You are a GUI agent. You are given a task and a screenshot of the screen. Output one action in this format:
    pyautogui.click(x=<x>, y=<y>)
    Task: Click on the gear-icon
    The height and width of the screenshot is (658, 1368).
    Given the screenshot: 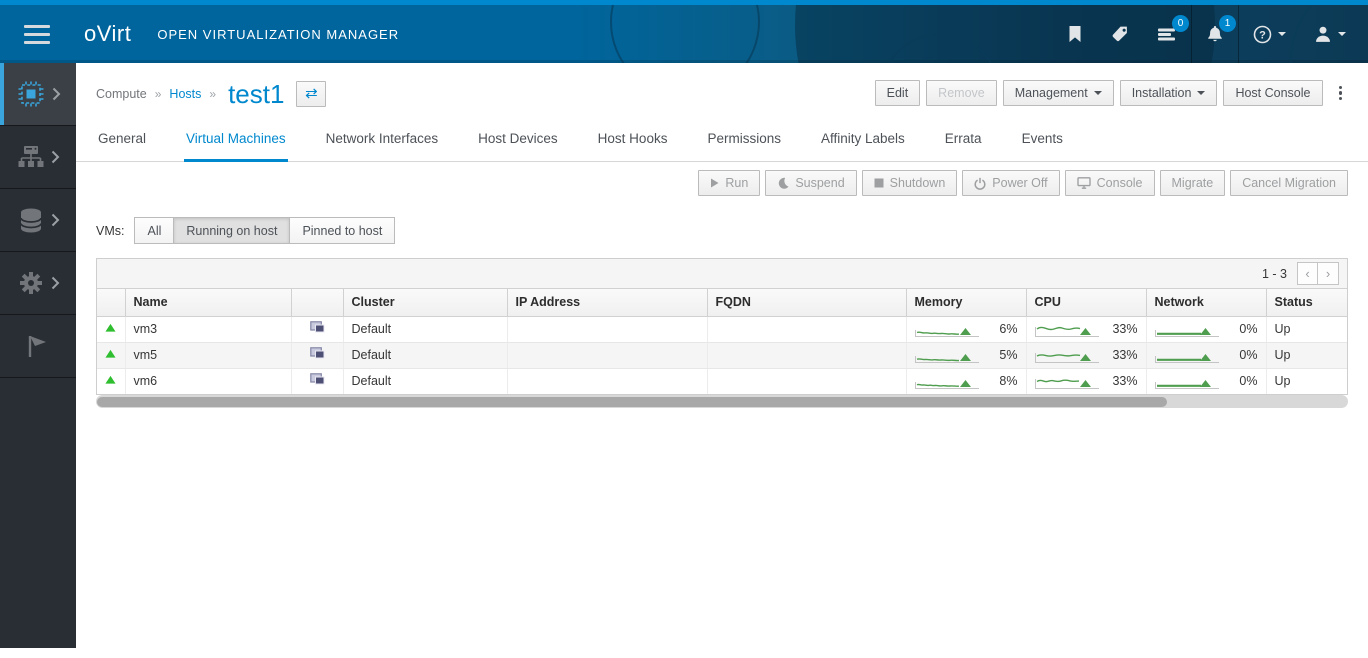 What is the action you would take?
    pyautogui.click(x=30, y=283)
    